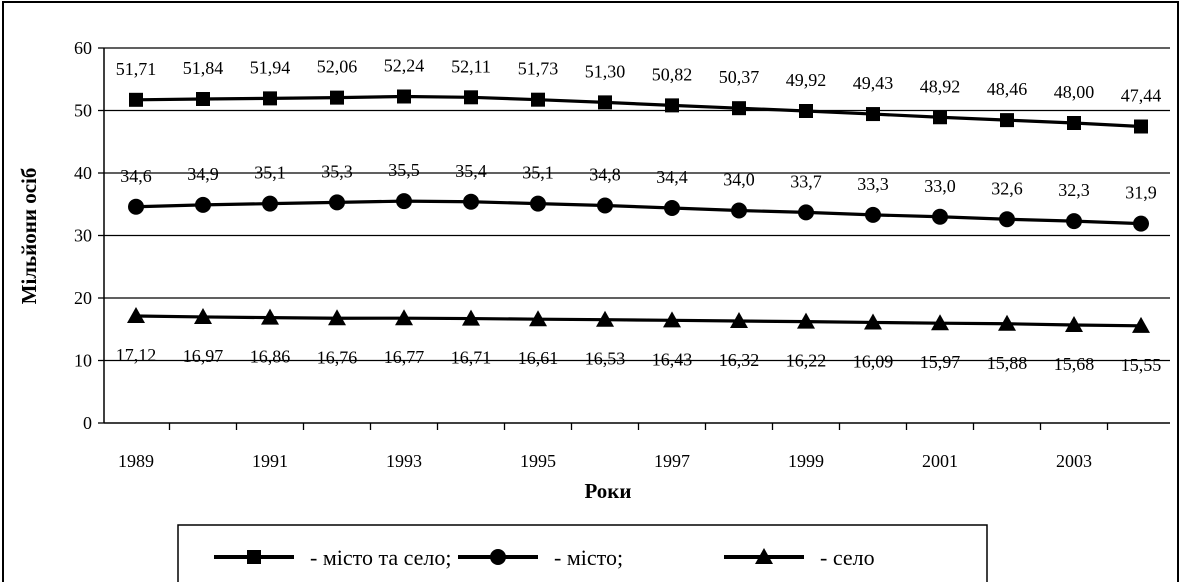 This screenshot has height=587, width=1181. Describe the element at coordinates (873, 361) in the screenshot. I see `data-label: 16,09` at that location.